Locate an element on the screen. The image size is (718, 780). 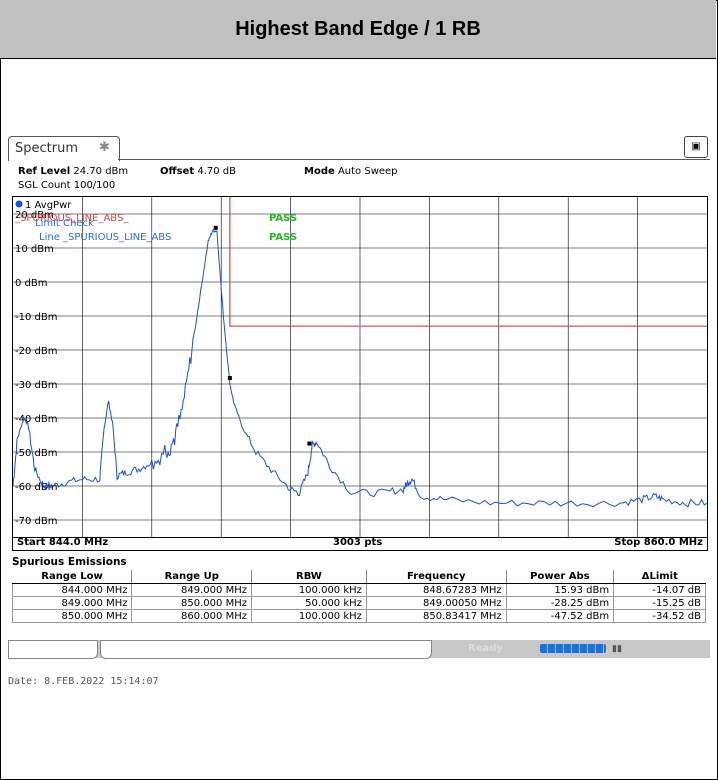
header-rbw: RBW is located at coordinates (308, 577).